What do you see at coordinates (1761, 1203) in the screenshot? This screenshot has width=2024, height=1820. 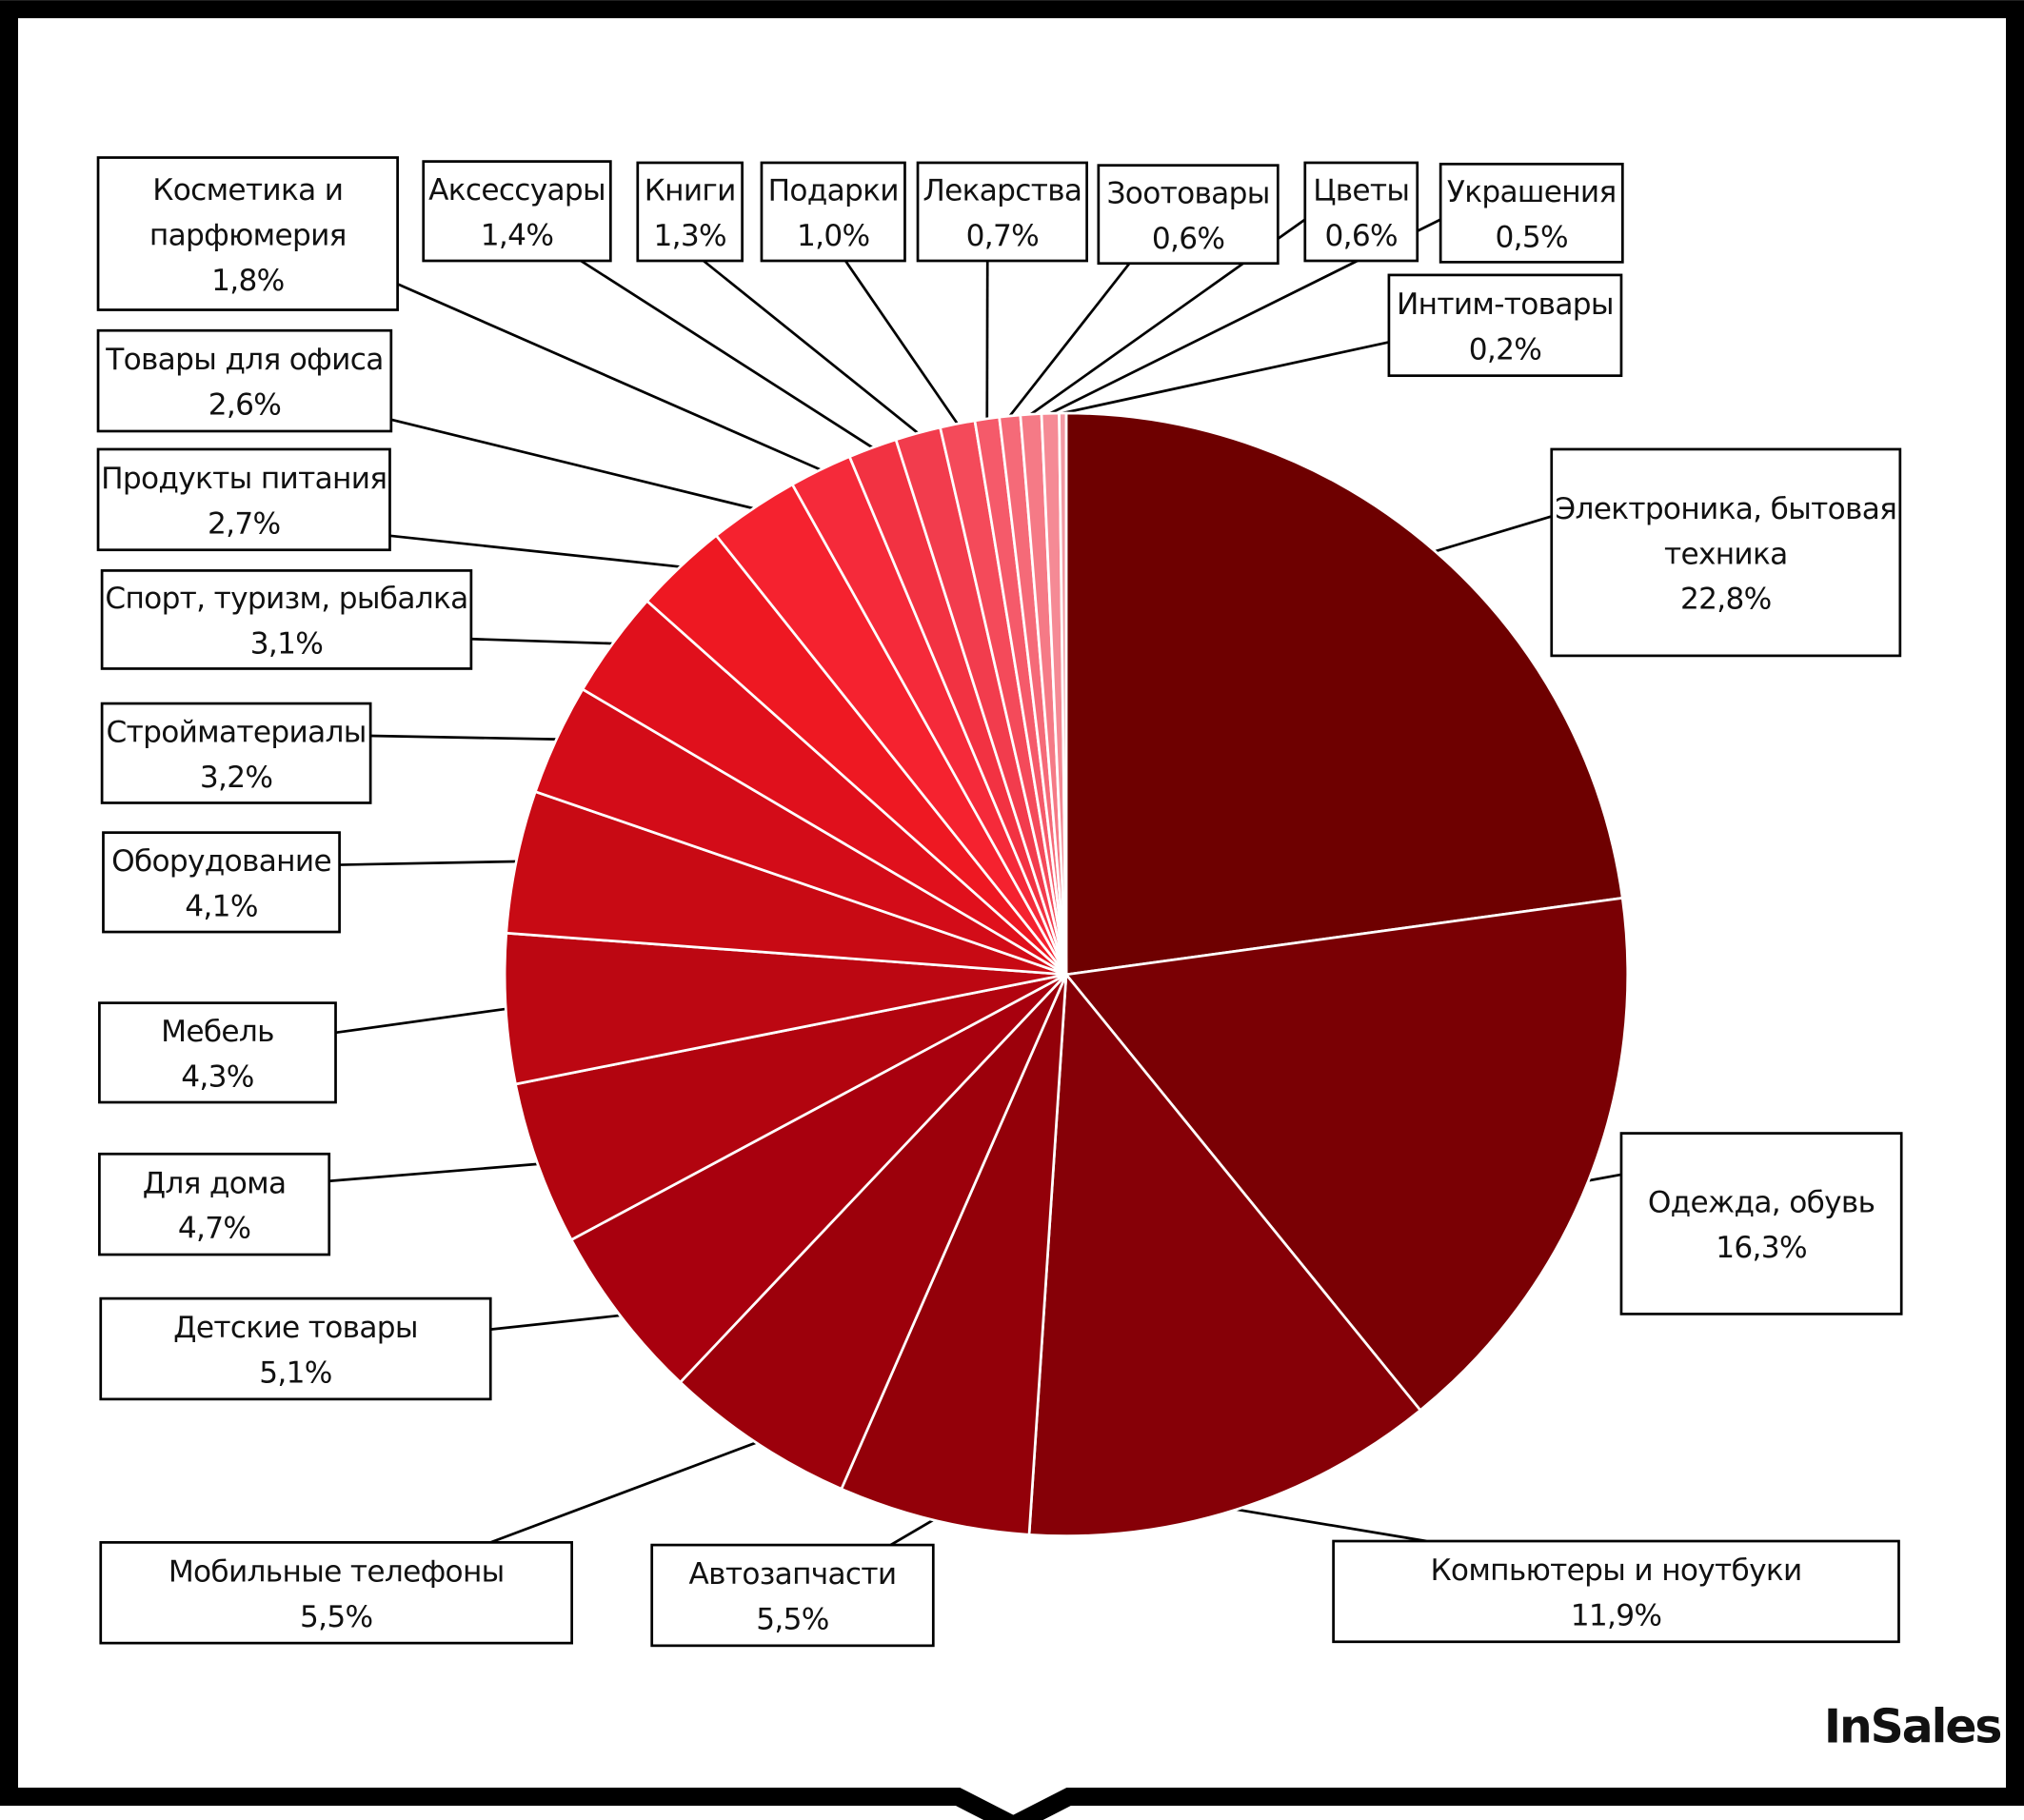 I see `slice-label: Одежда, обувь` at bounding box center [1761, 1203].